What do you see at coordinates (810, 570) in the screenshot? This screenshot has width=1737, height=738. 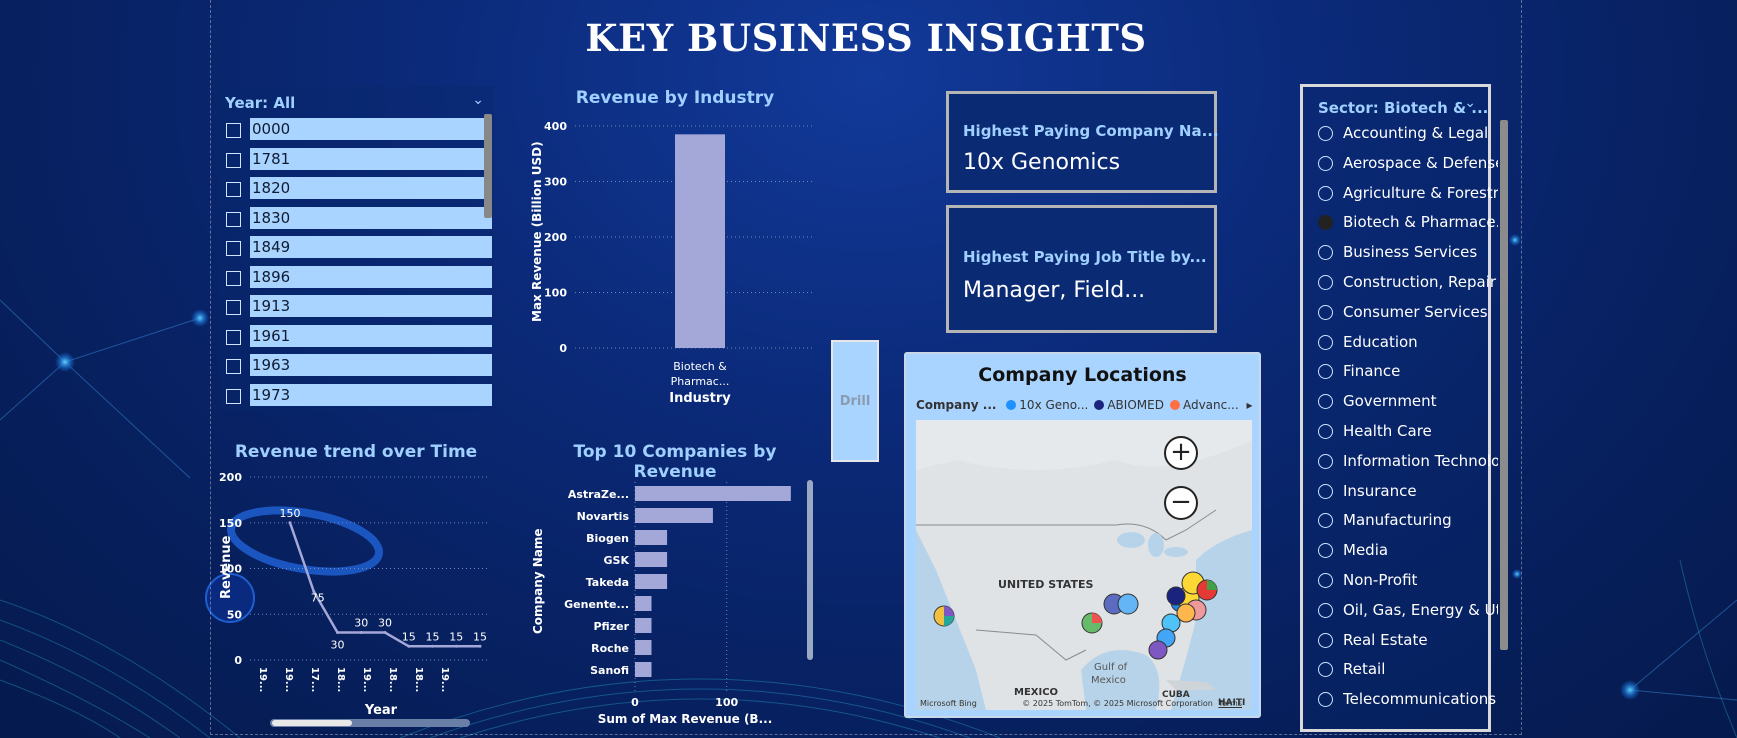 I see `vertical-scrollbar` at bounding box center [810, 570].